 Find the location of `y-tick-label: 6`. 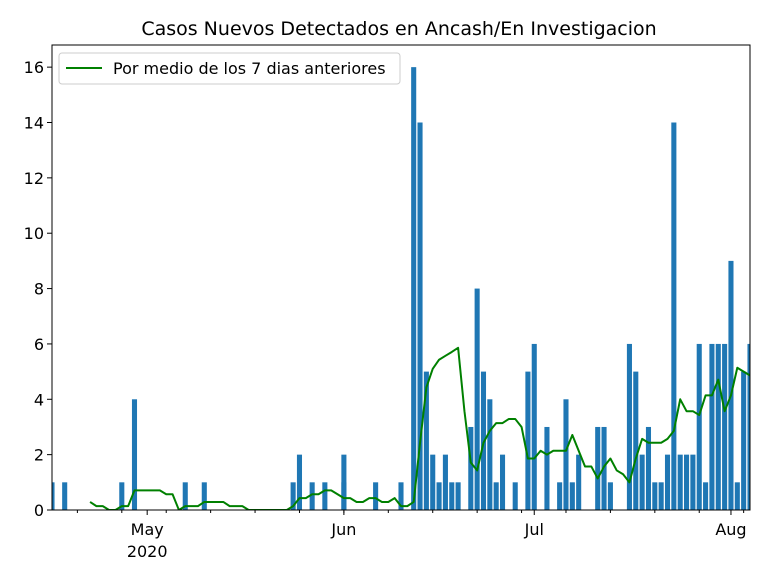

y-tick-label: 6 is located at coordinates (39, 344).